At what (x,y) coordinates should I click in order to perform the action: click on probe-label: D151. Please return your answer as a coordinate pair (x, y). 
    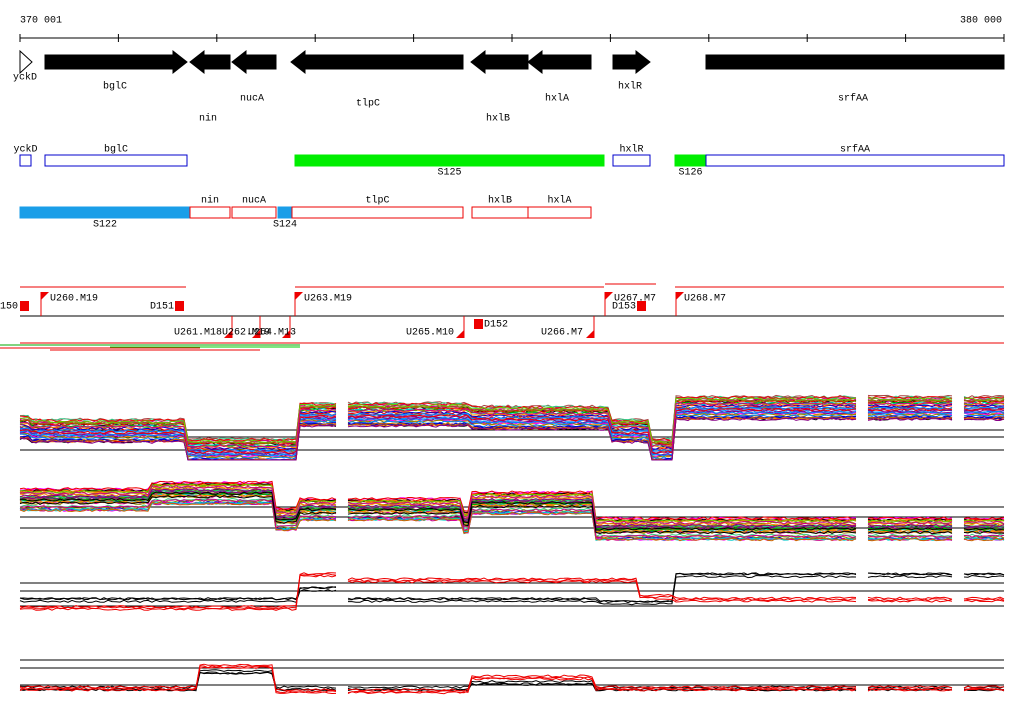
    Looking at the image, I should click on (162, 307).